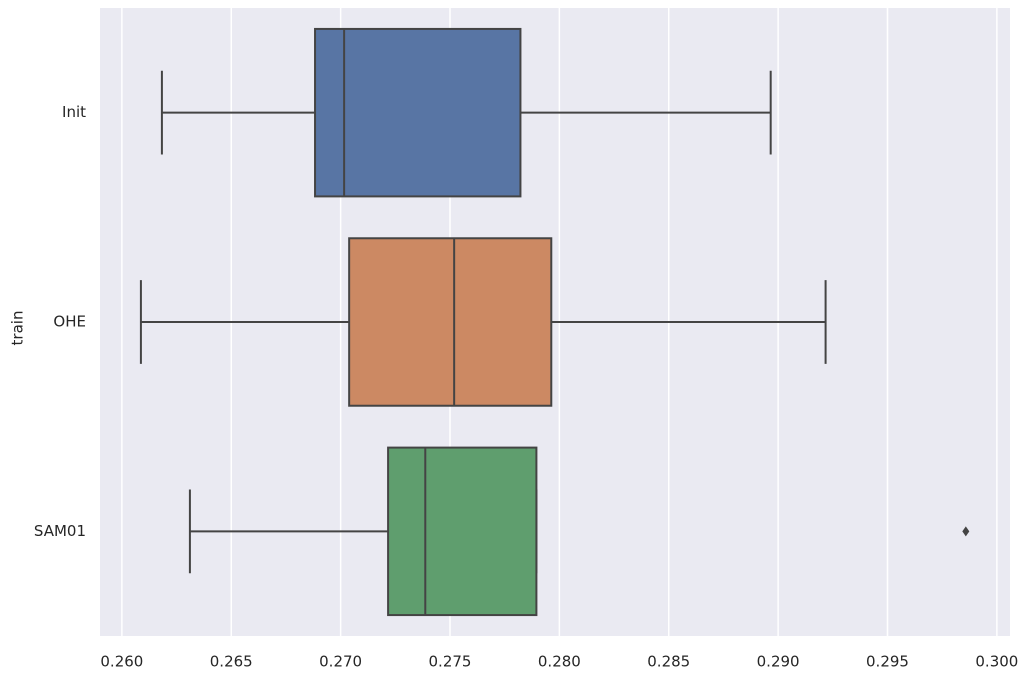 Image resolution: width=1027 pixels, height=688 pixels. I want to click on y-tick-label: OHE, so click(69, 322).